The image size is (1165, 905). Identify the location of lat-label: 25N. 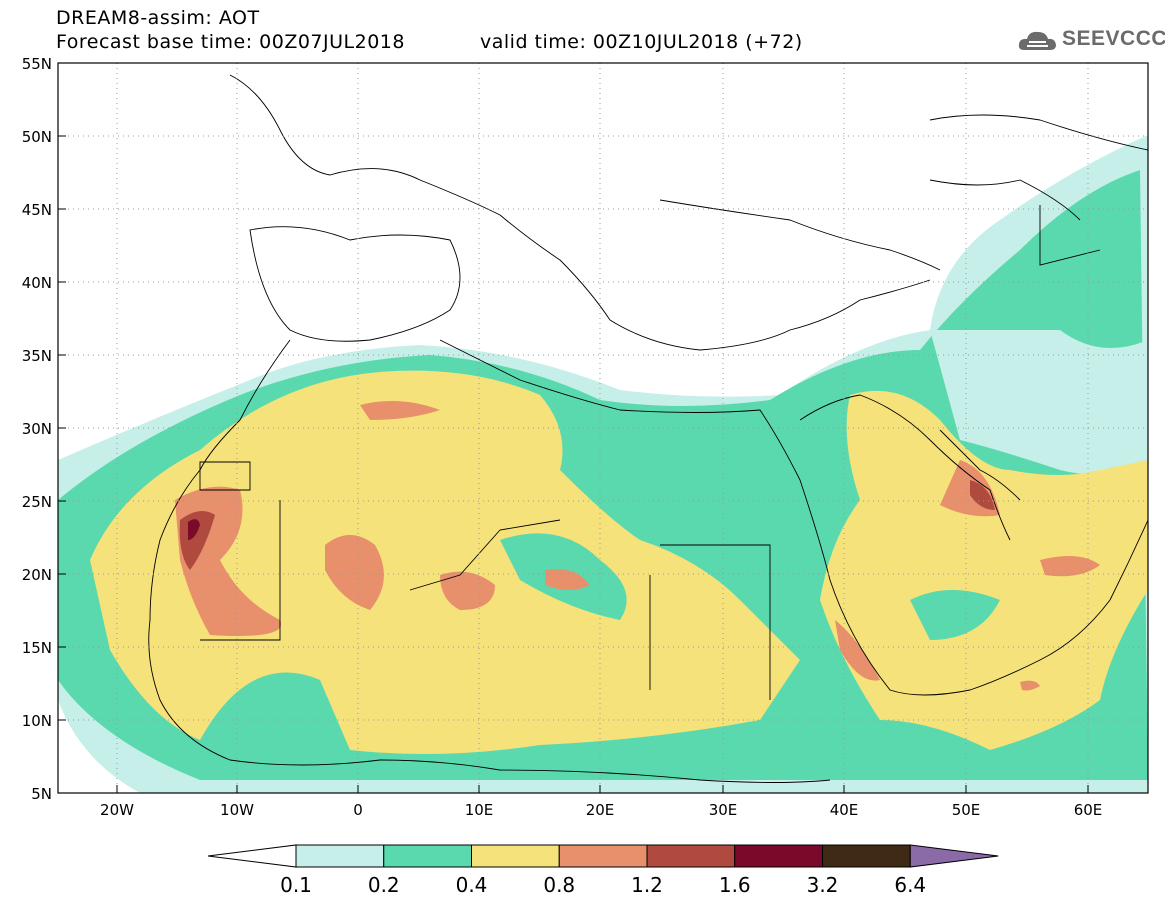
(37, 502).